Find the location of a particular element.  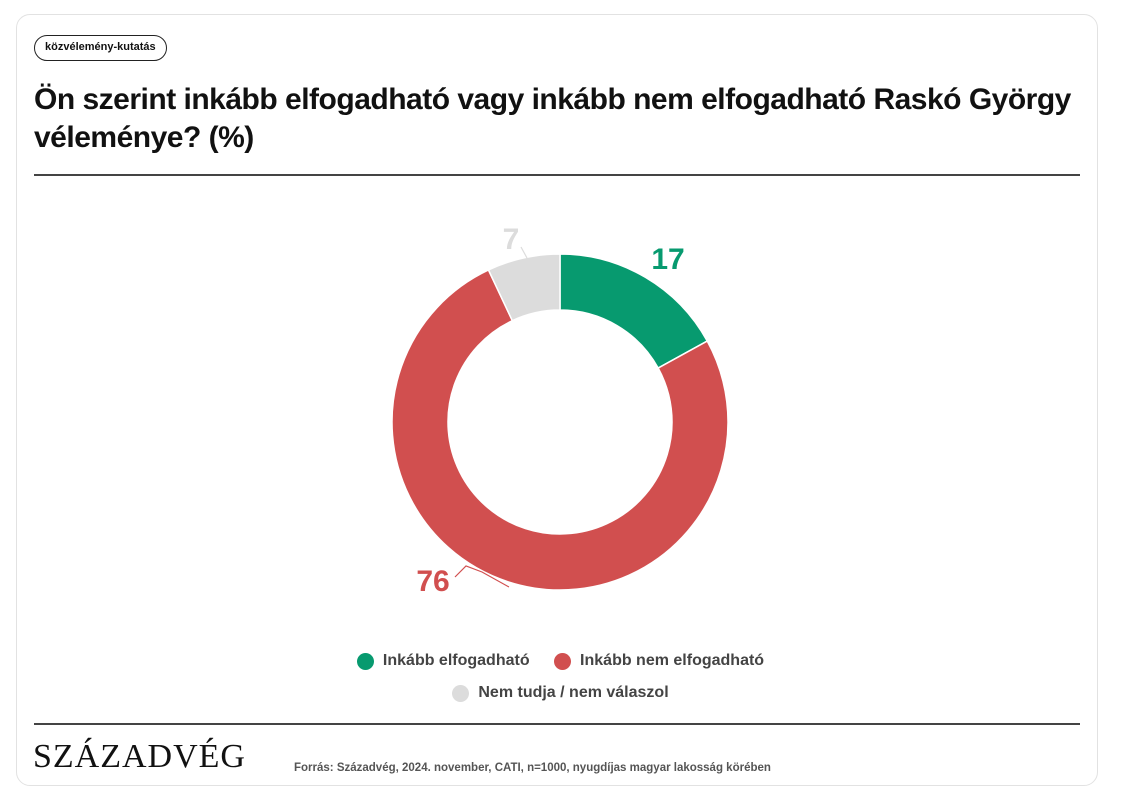

legend-label-inkabb-nem-elfogadhato: Inkább nem elfogadható is located at coordinates (672, 660).